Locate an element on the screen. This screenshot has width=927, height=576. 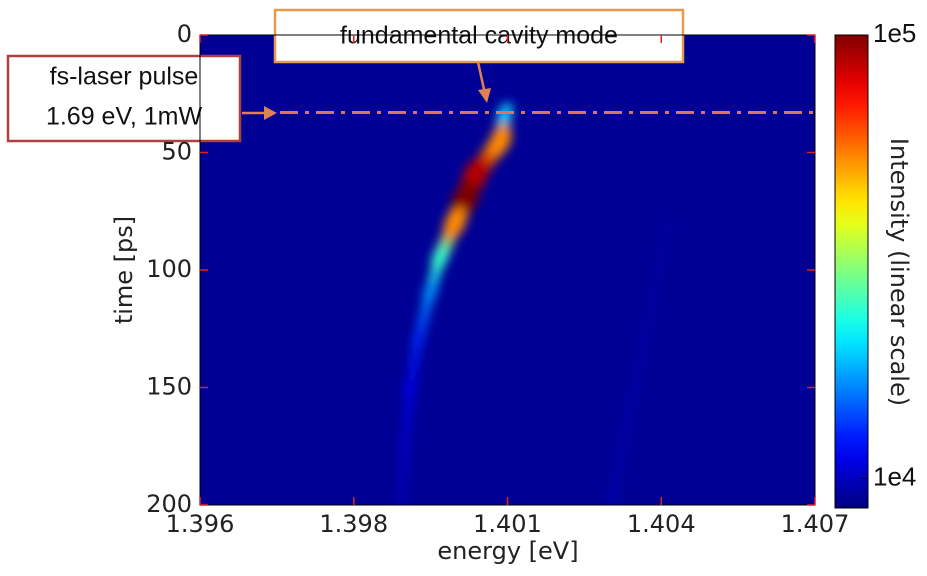
x-tick-label: 1.404 is located at coordinates (661, 524).